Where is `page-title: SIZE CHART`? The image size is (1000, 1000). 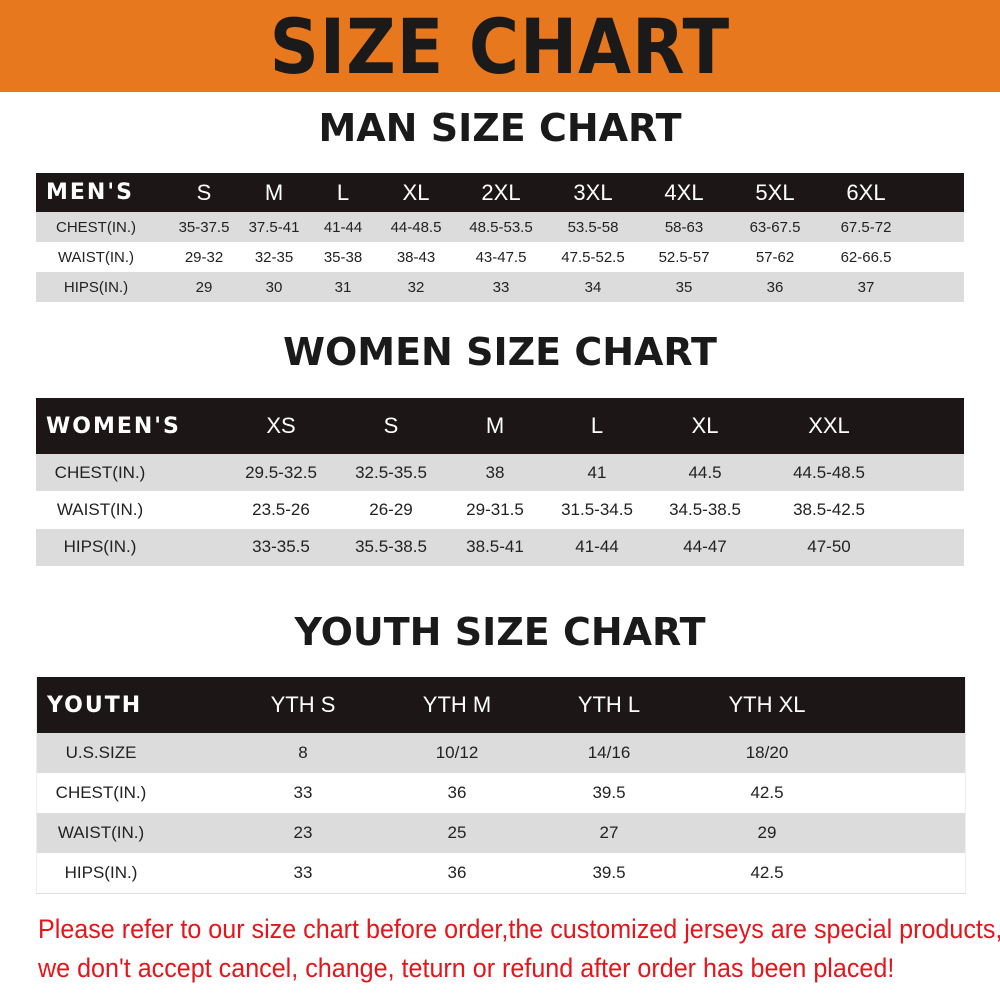 page-title: SIZE CHART is located at coordinates (500, 46).